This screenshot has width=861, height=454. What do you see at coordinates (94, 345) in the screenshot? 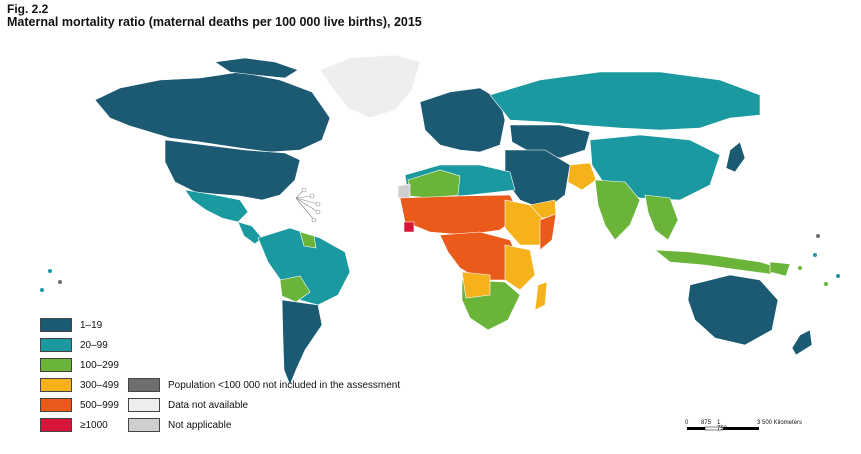
I see `legend-label: 20–99` at bounding box center [94, 345].